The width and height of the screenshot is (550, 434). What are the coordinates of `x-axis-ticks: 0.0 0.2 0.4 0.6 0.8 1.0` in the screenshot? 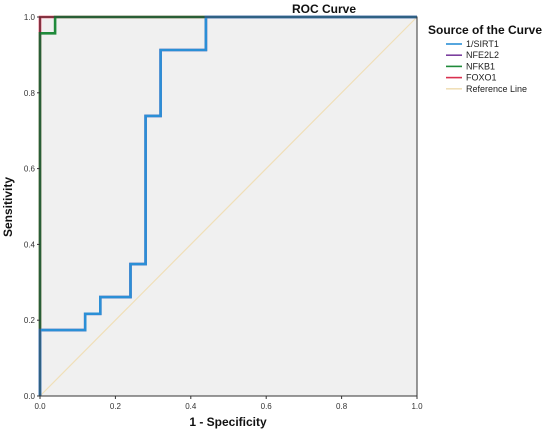 It's located at (228, 403).